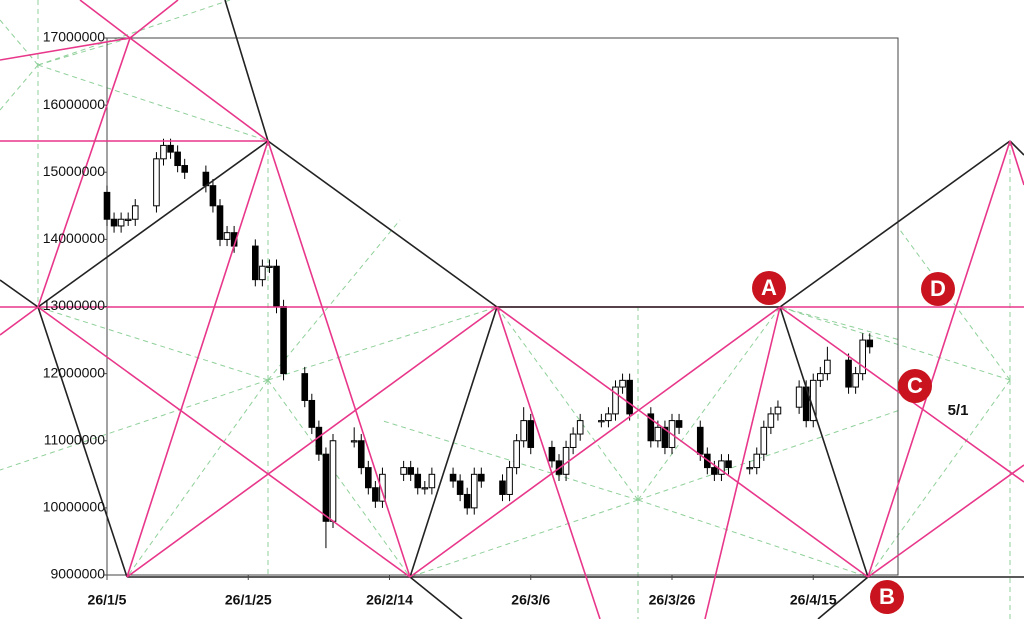  Describe the element at coordinates (74, 305) in the screenshot. I see `y-tick-label: 13000000` at that location.